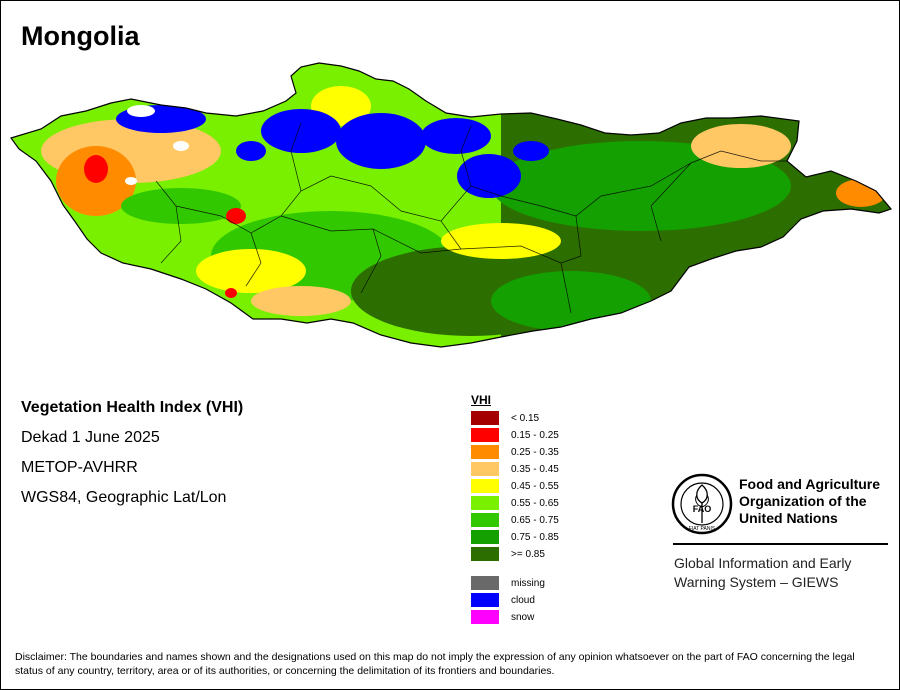 This screenshot has height=690, width=900. What do you see at coordinates (80, 36) in the screenshot?
I see `map-title: Mongolia` at bounding box center [80, 36].